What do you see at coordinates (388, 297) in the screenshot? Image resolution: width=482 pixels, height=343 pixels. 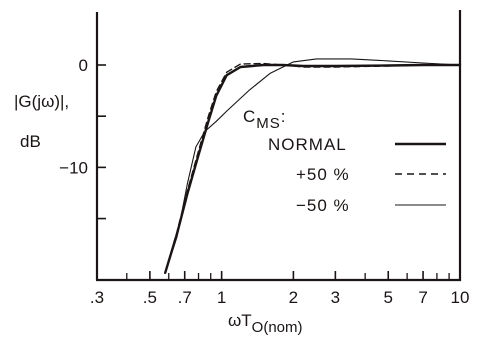 I see `x-tick-label: 5` at bounding box center [388, 297].